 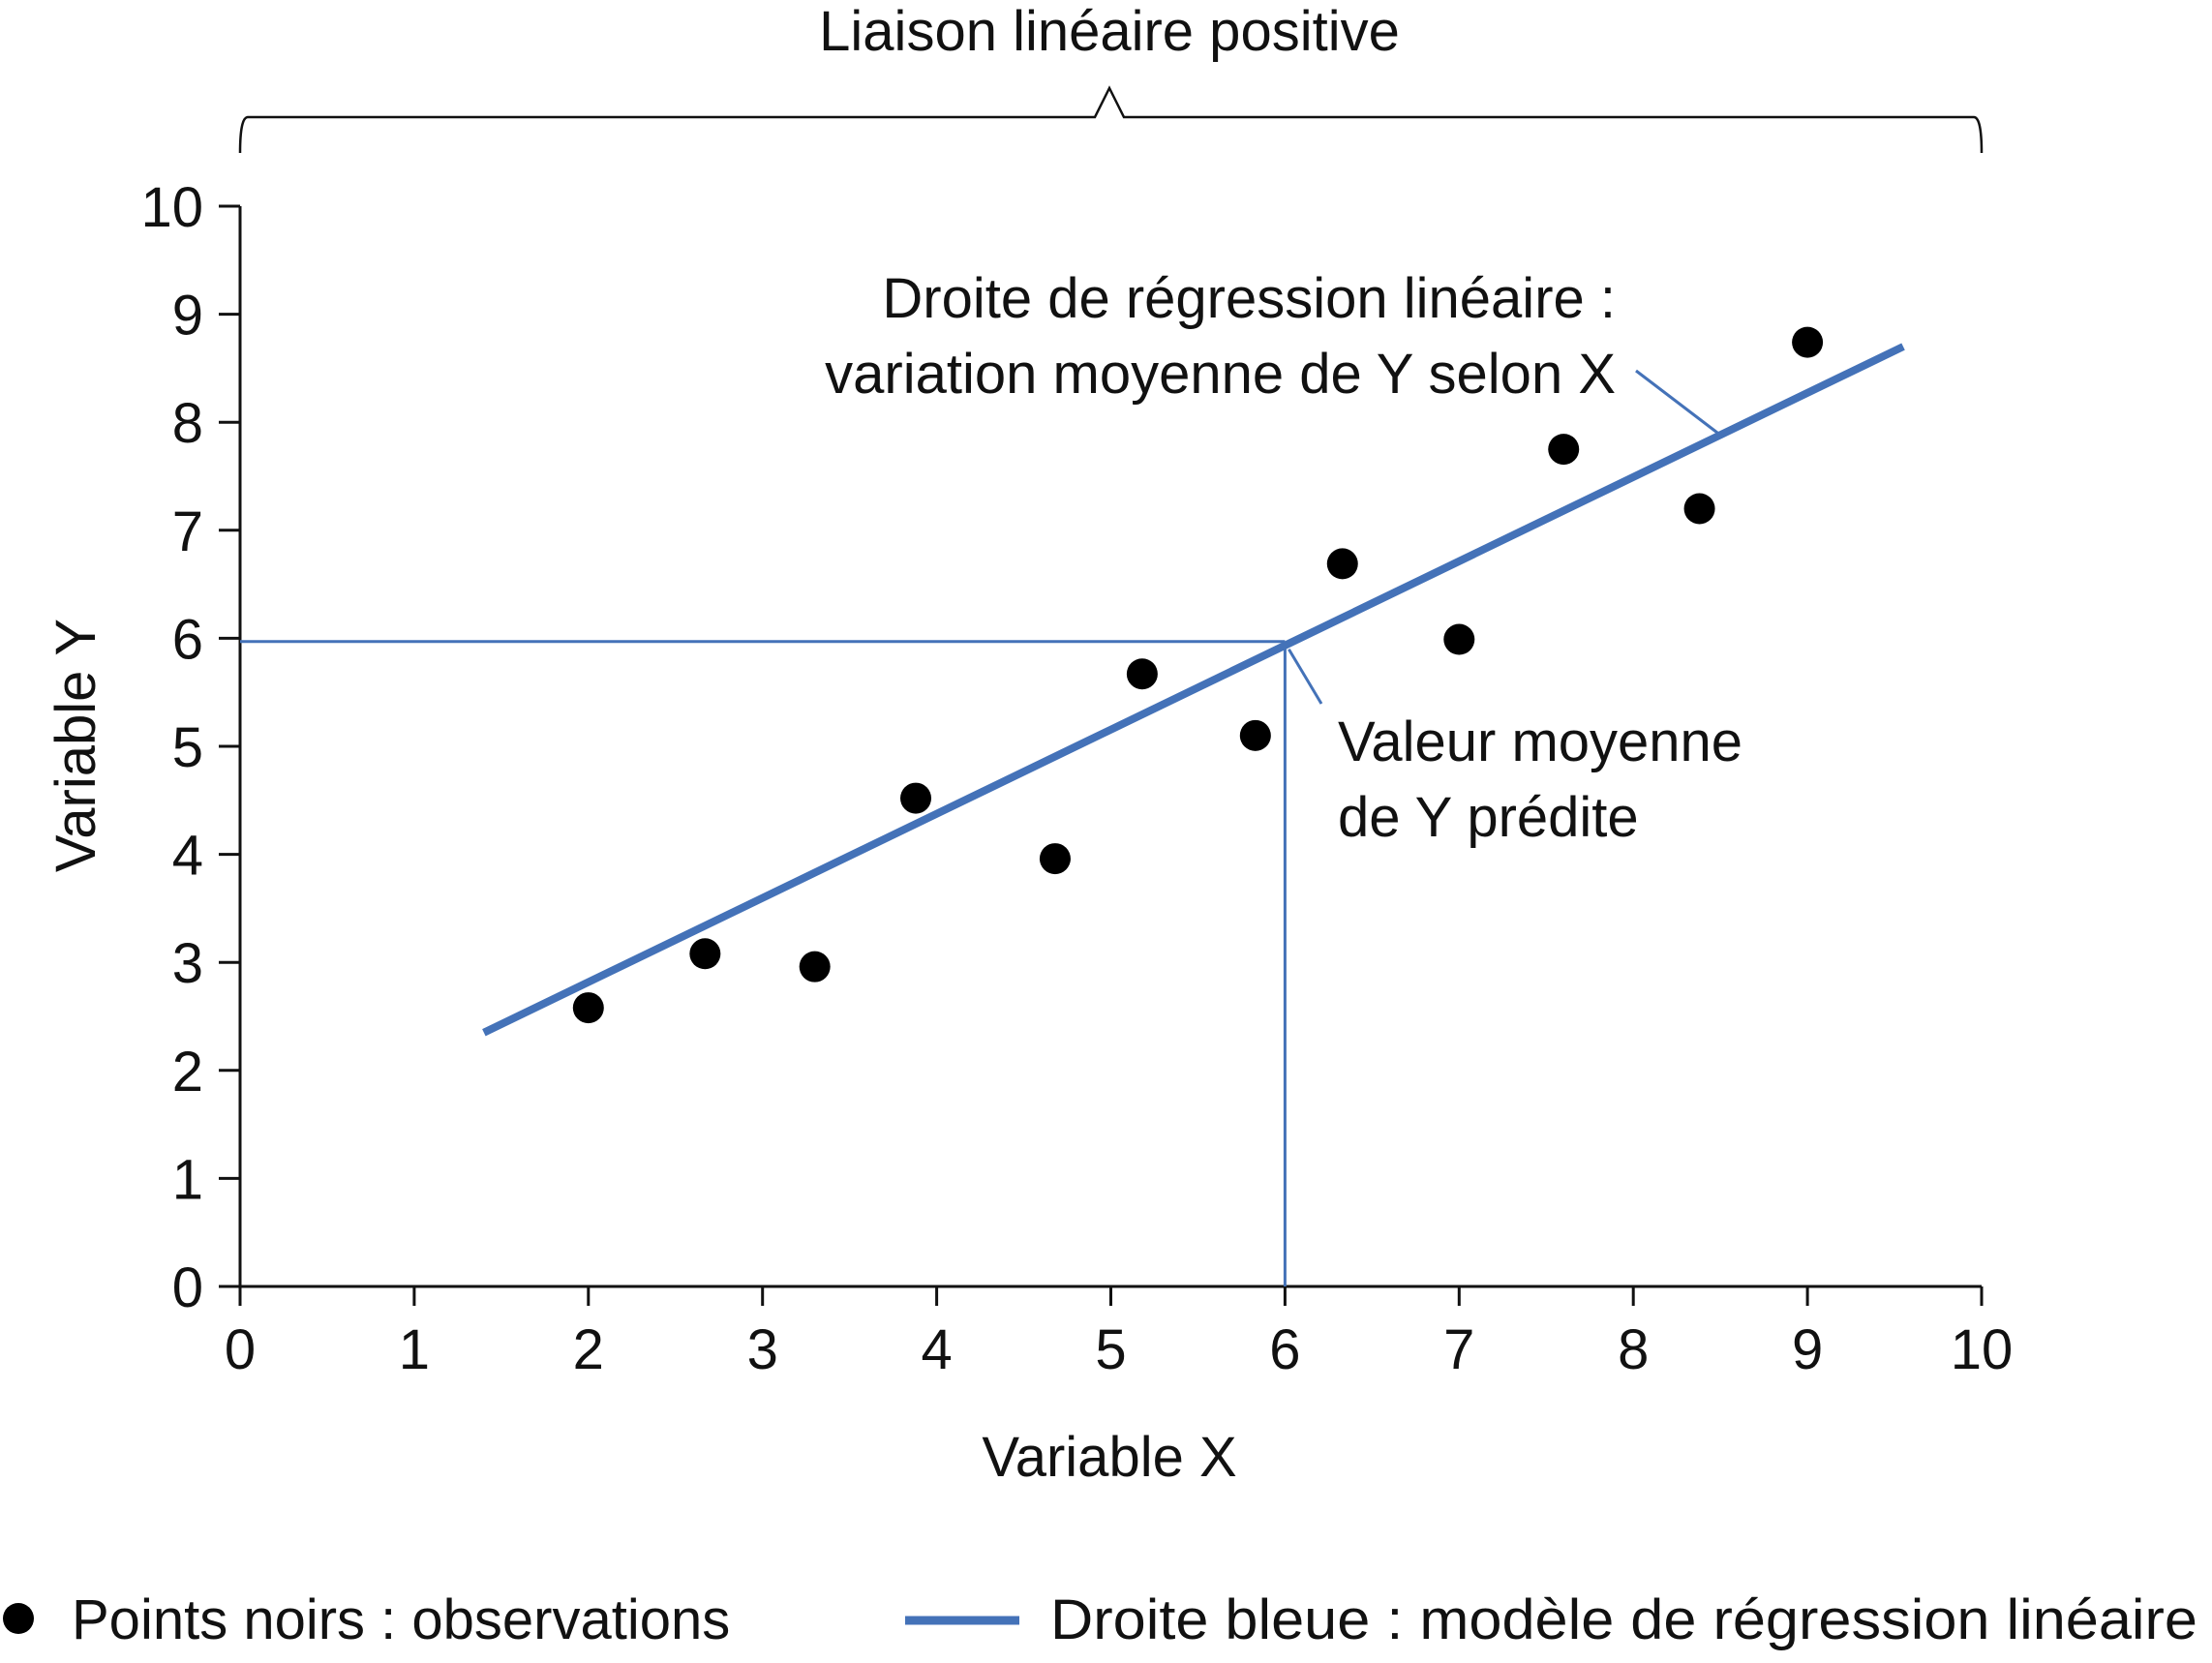 What do you see at coordinates (187, 1072) in the screenshot?
I see `y-tick-label: 2` at bounding box center [187, 1072].